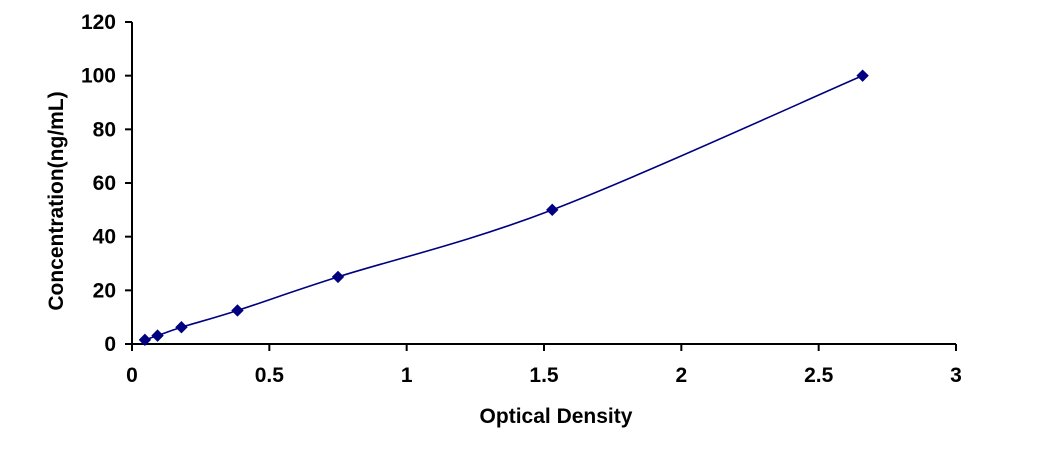 This screenshot has height=460, width=1046. Describe the element at coordinates (956, 375) in the screenshot. I see `x-tick-label: 3` at that location.